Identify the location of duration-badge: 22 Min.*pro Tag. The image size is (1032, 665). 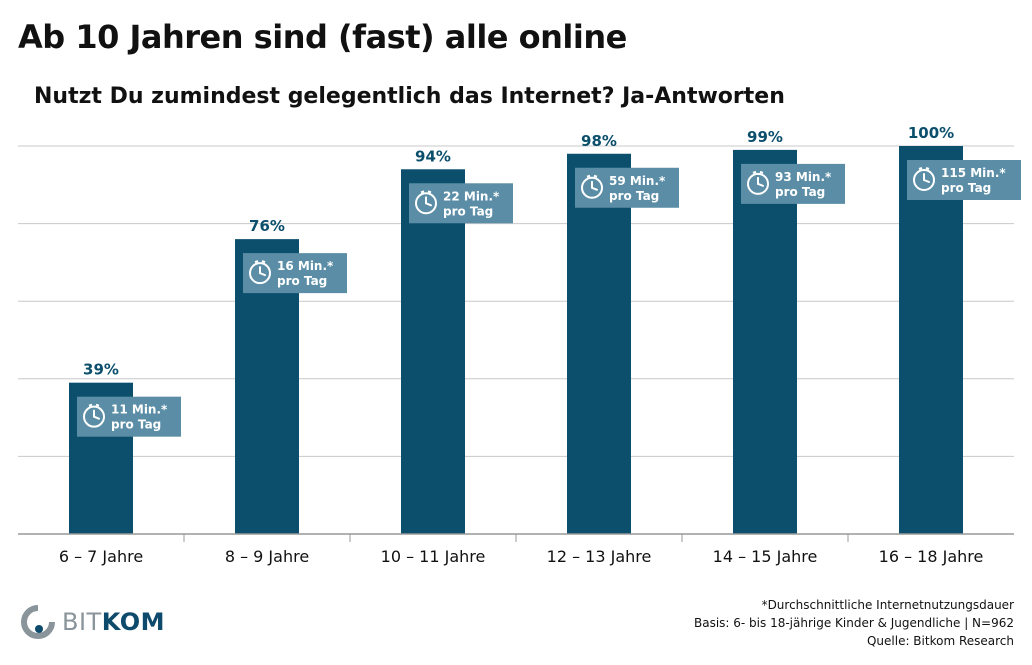
(461, 203).